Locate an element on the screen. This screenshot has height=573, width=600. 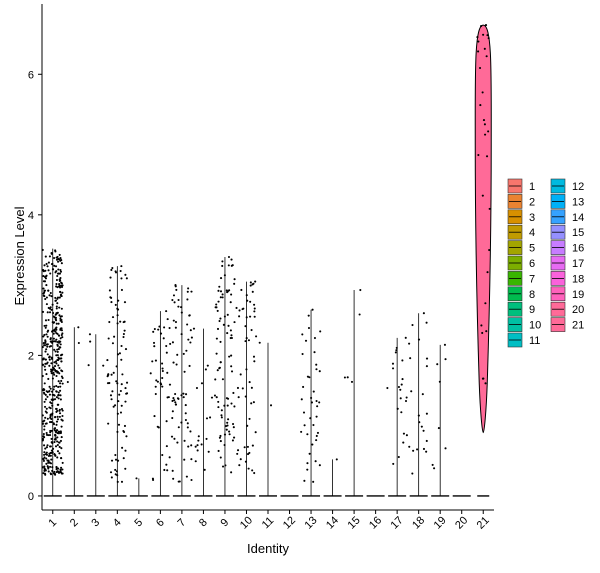
x-tick-label: 9 is located at coordinates (225, 523).